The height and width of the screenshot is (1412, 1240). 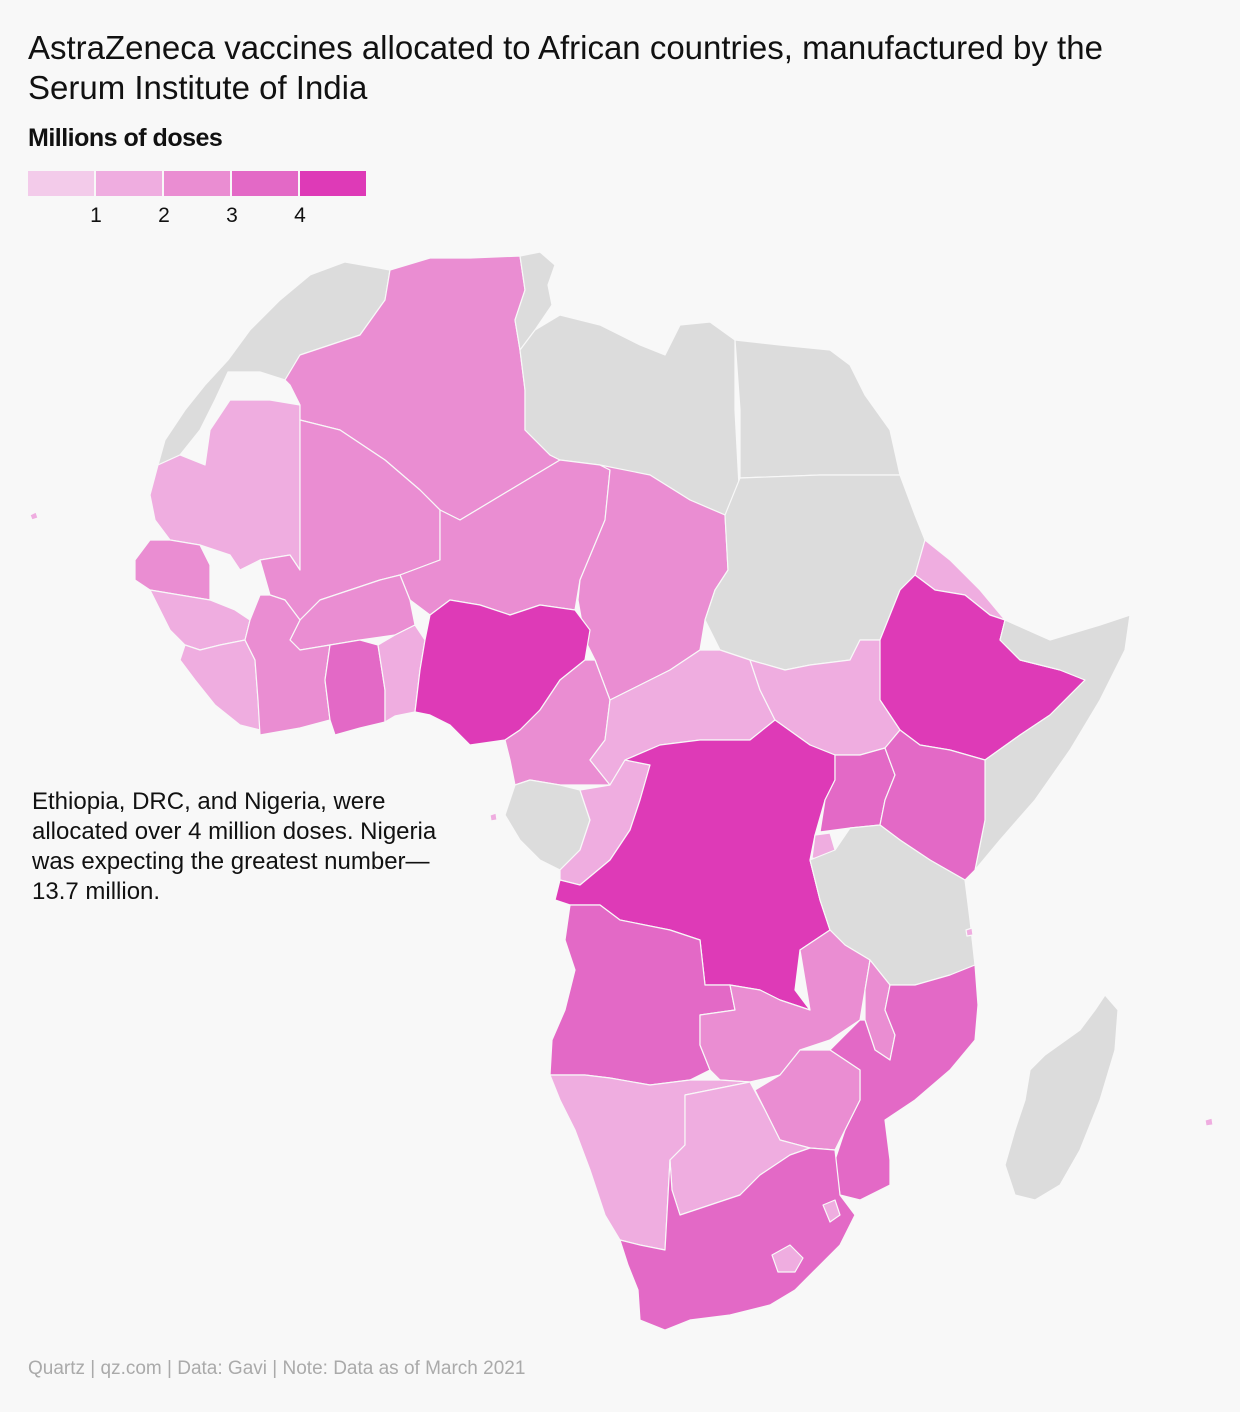 I want to click on color-legend, so click(x=197, y=183).